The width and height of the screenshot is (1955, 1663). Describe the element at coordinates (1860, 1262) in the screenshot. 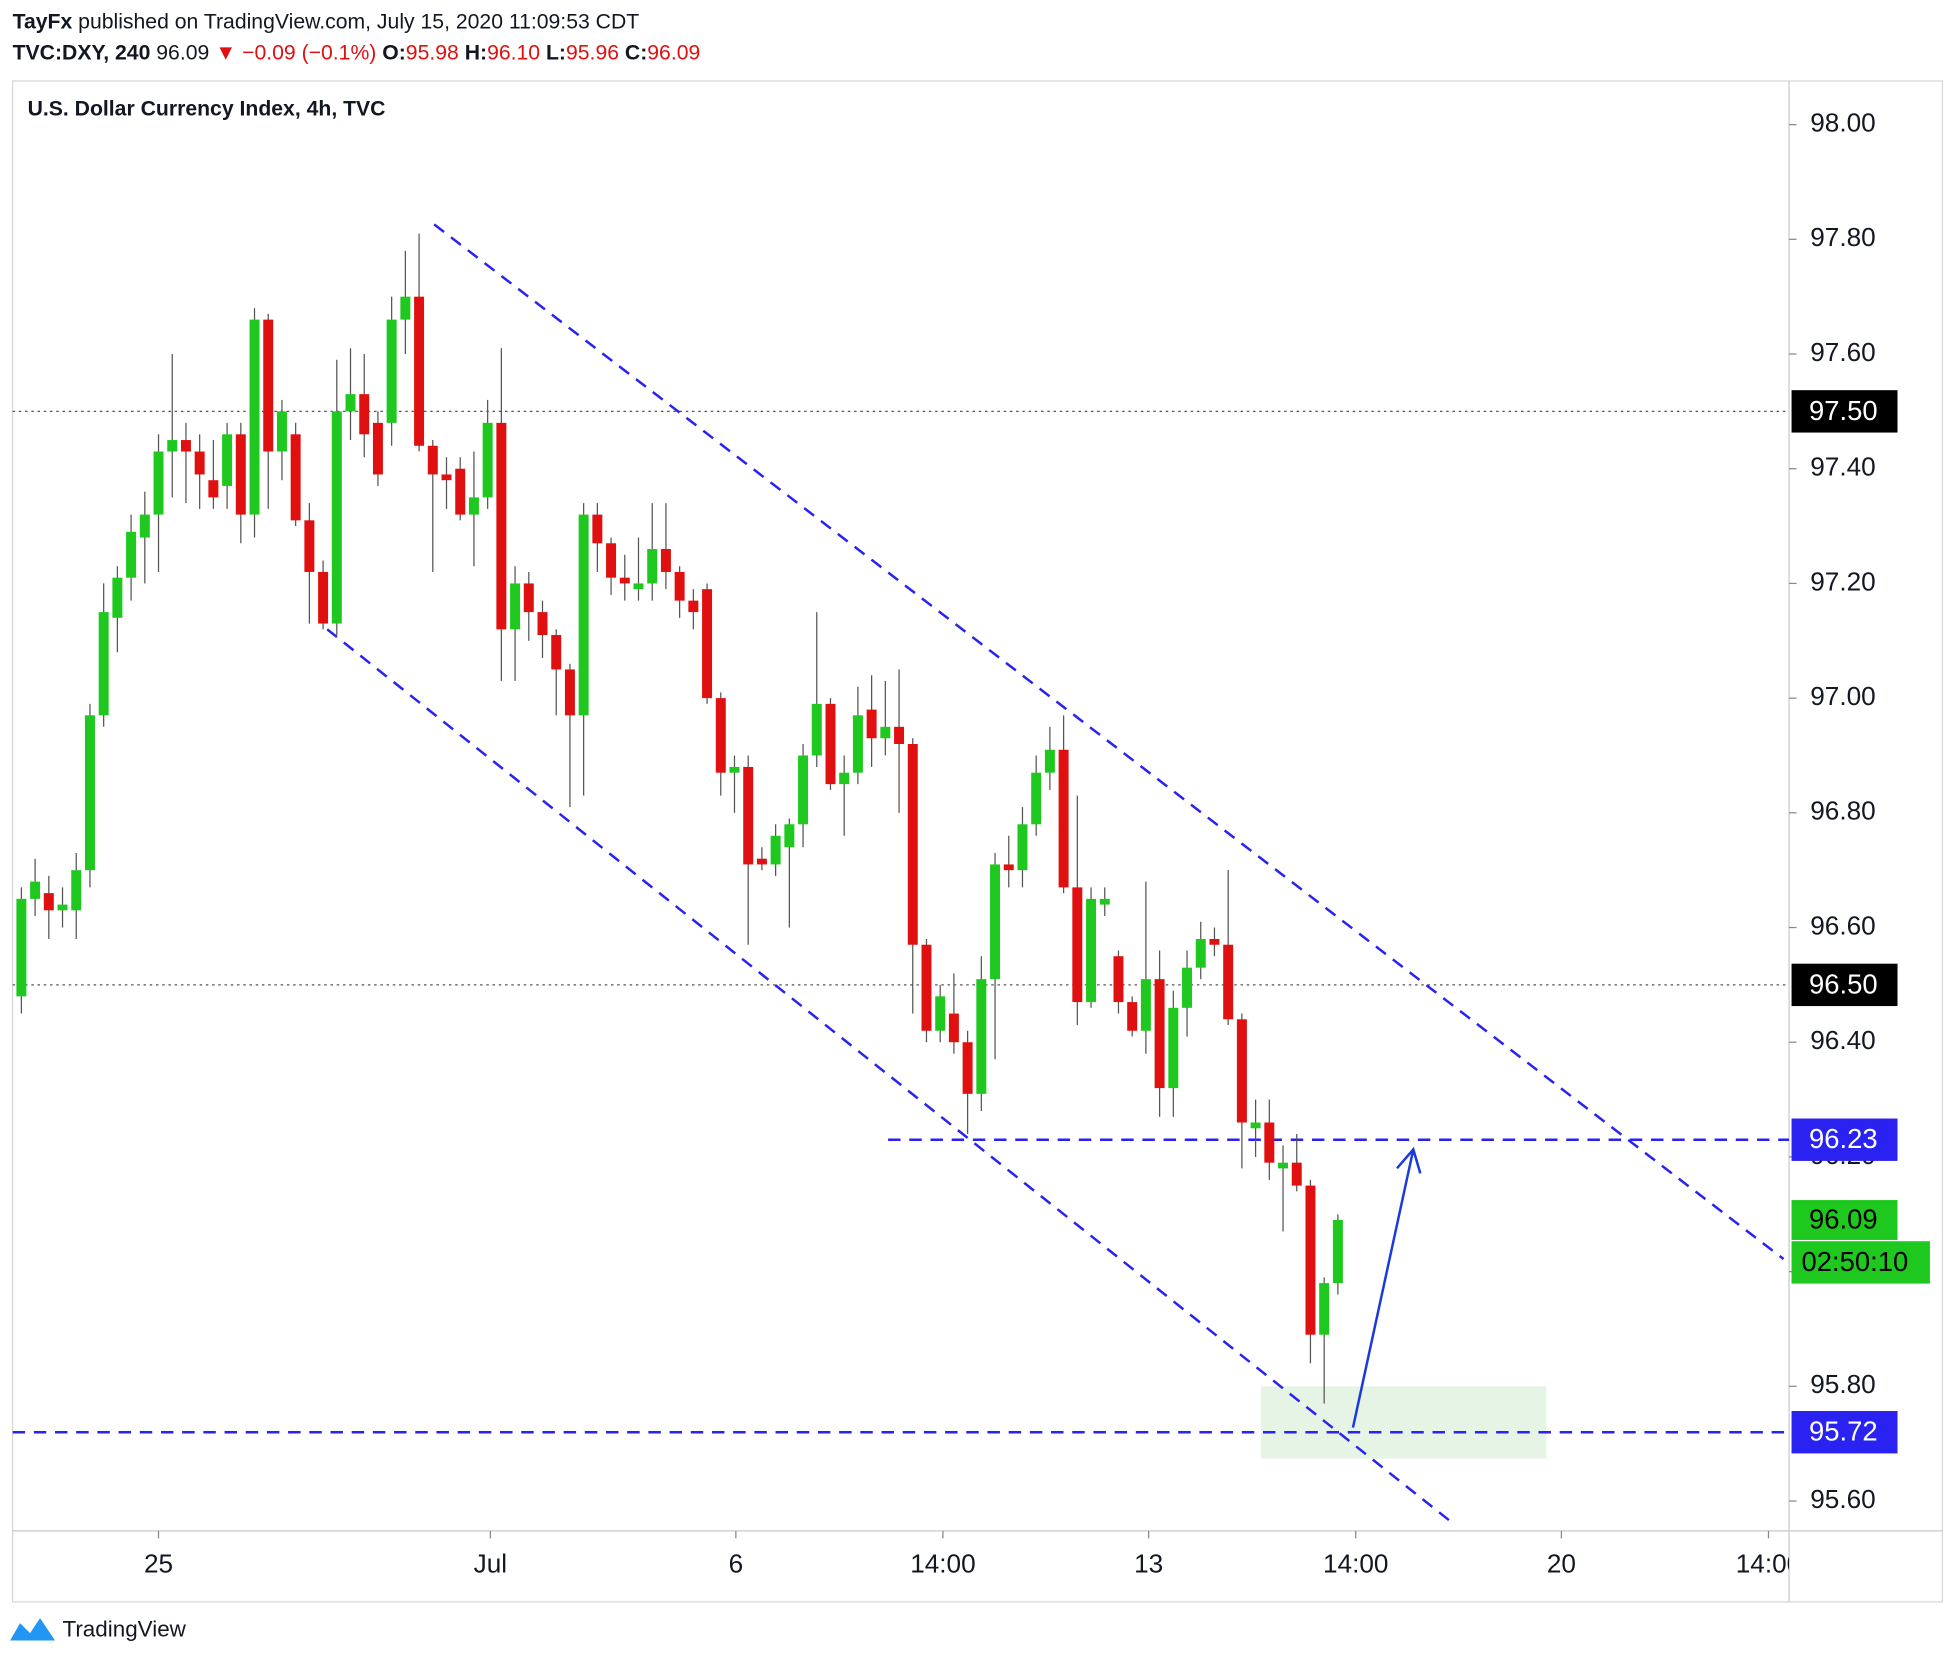

I see `countdown-box` at that location.